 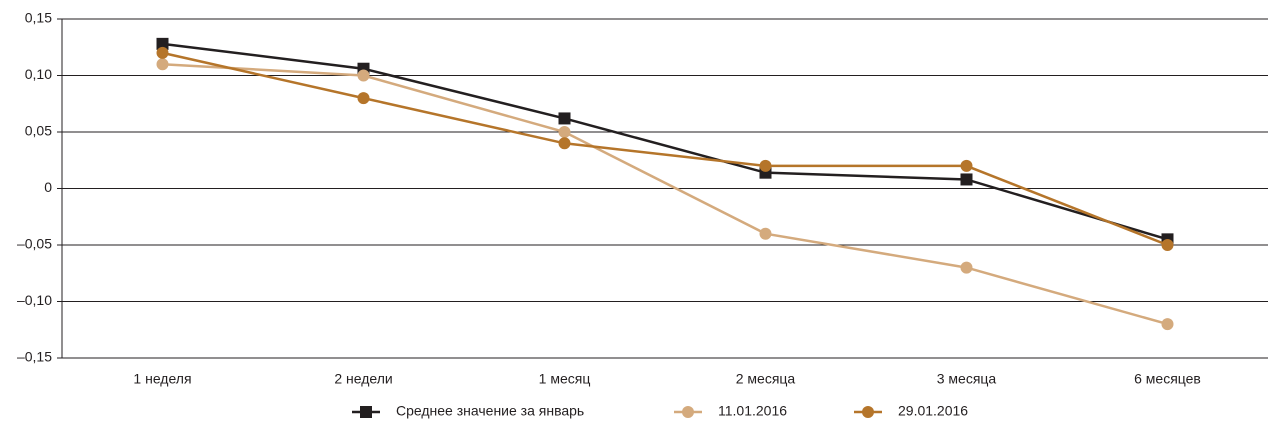 What do you see at coordinates (34, 357) in the screenshot?
I see `y-tick-label: –0,15` at bounding box center [34, 357].